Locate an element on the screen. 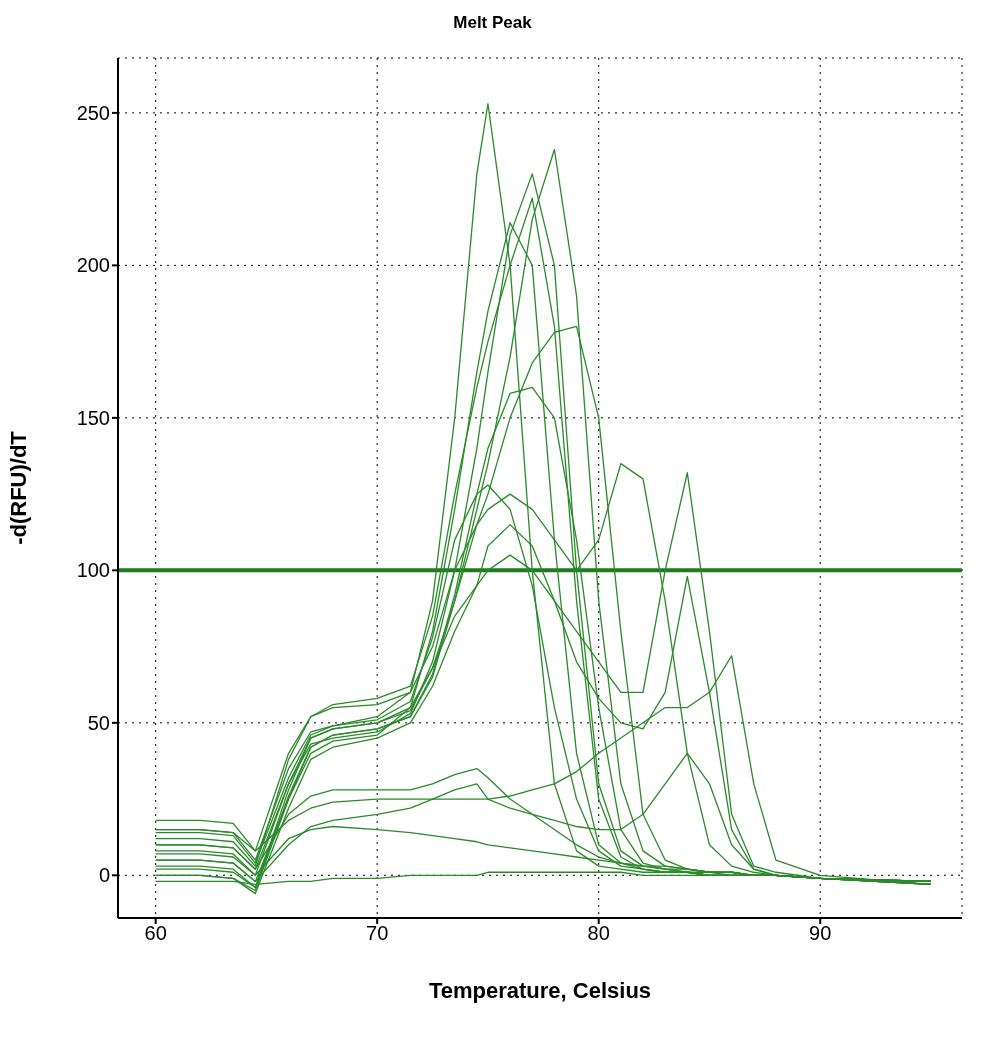  y-tick-label: 50 is located at coordinates (98, 722).